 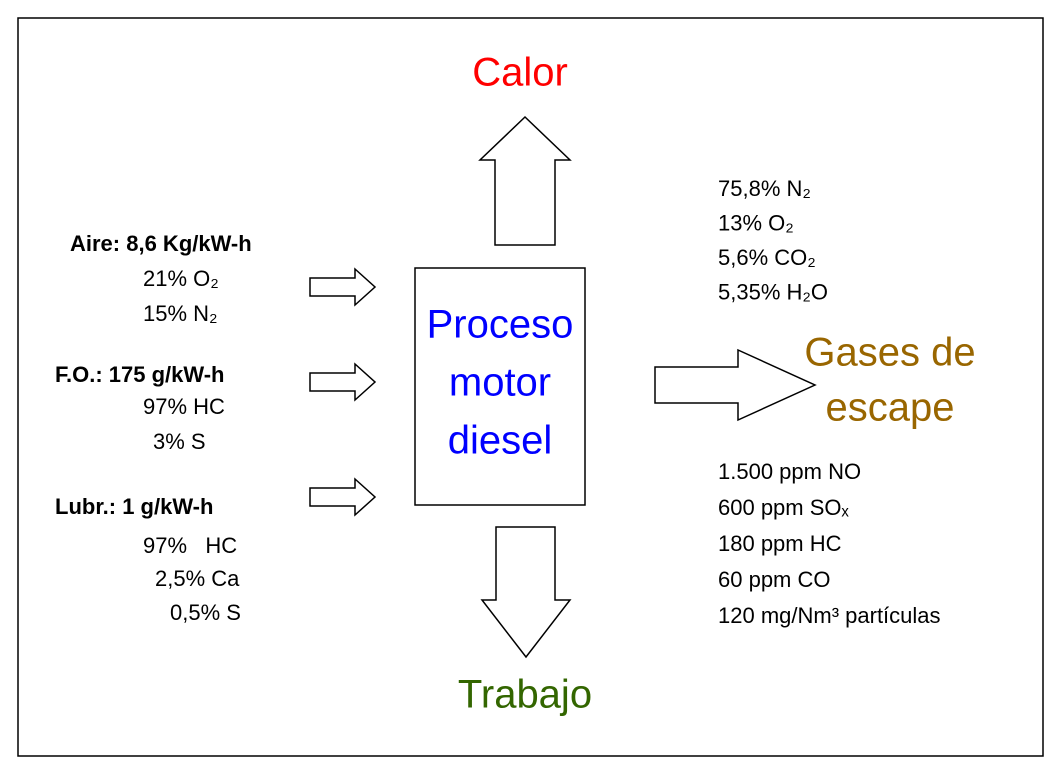 What do you see at coordinates (526, 592) in the screenshot?
I see `work-arrow` at bounding box center [526, 592].